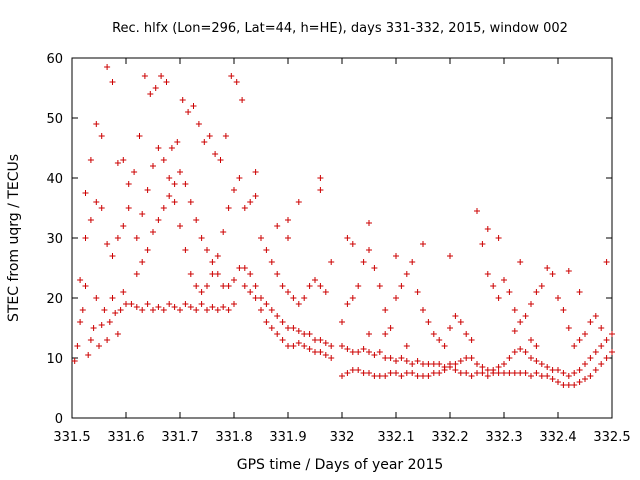  I want to click on x-tick-label: 332, so click(342, 437).